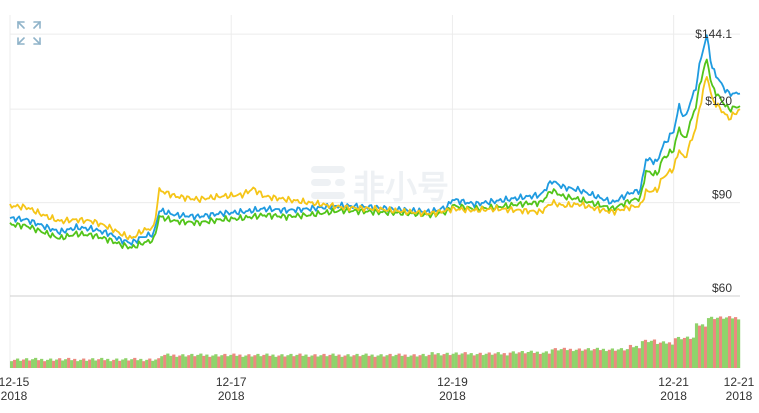  What do you see at coordinates (739, 382) in the screenshot?
I see `x-tick-label-date: 12-21` at bounding box center [739, 382].